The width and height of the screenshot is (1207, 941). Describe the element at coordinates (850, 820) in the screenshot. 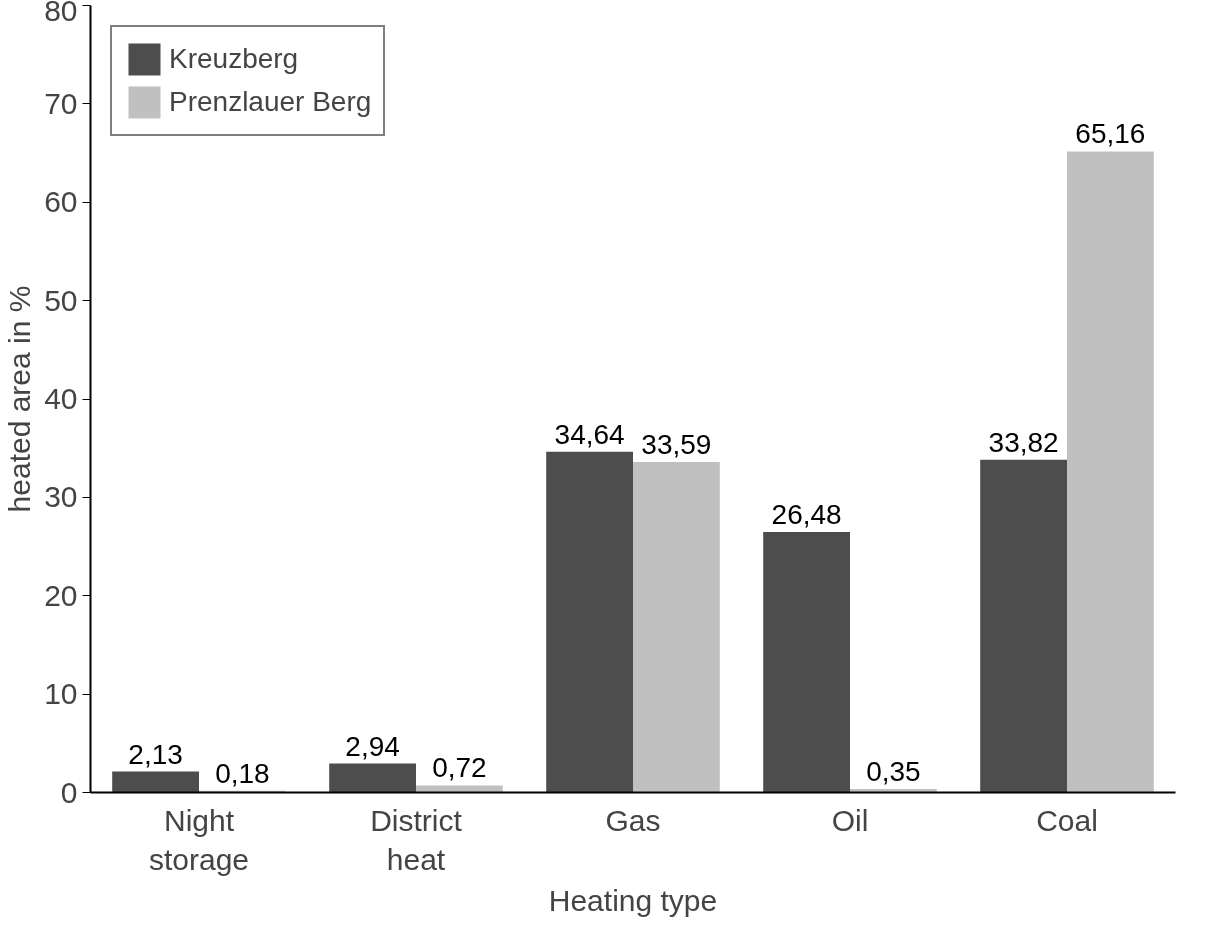

I see `x-tick-label: Oil` at that location.